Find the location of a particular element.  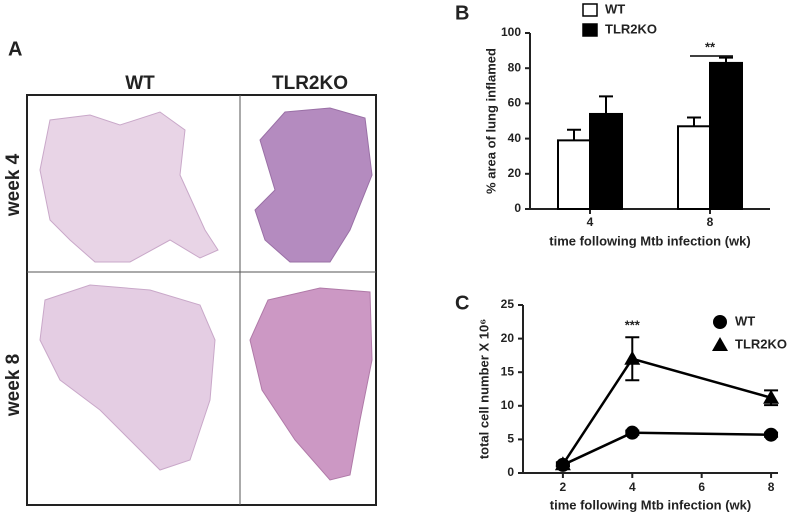

y-tick-label: 15 is located at coordinates (508, 371).